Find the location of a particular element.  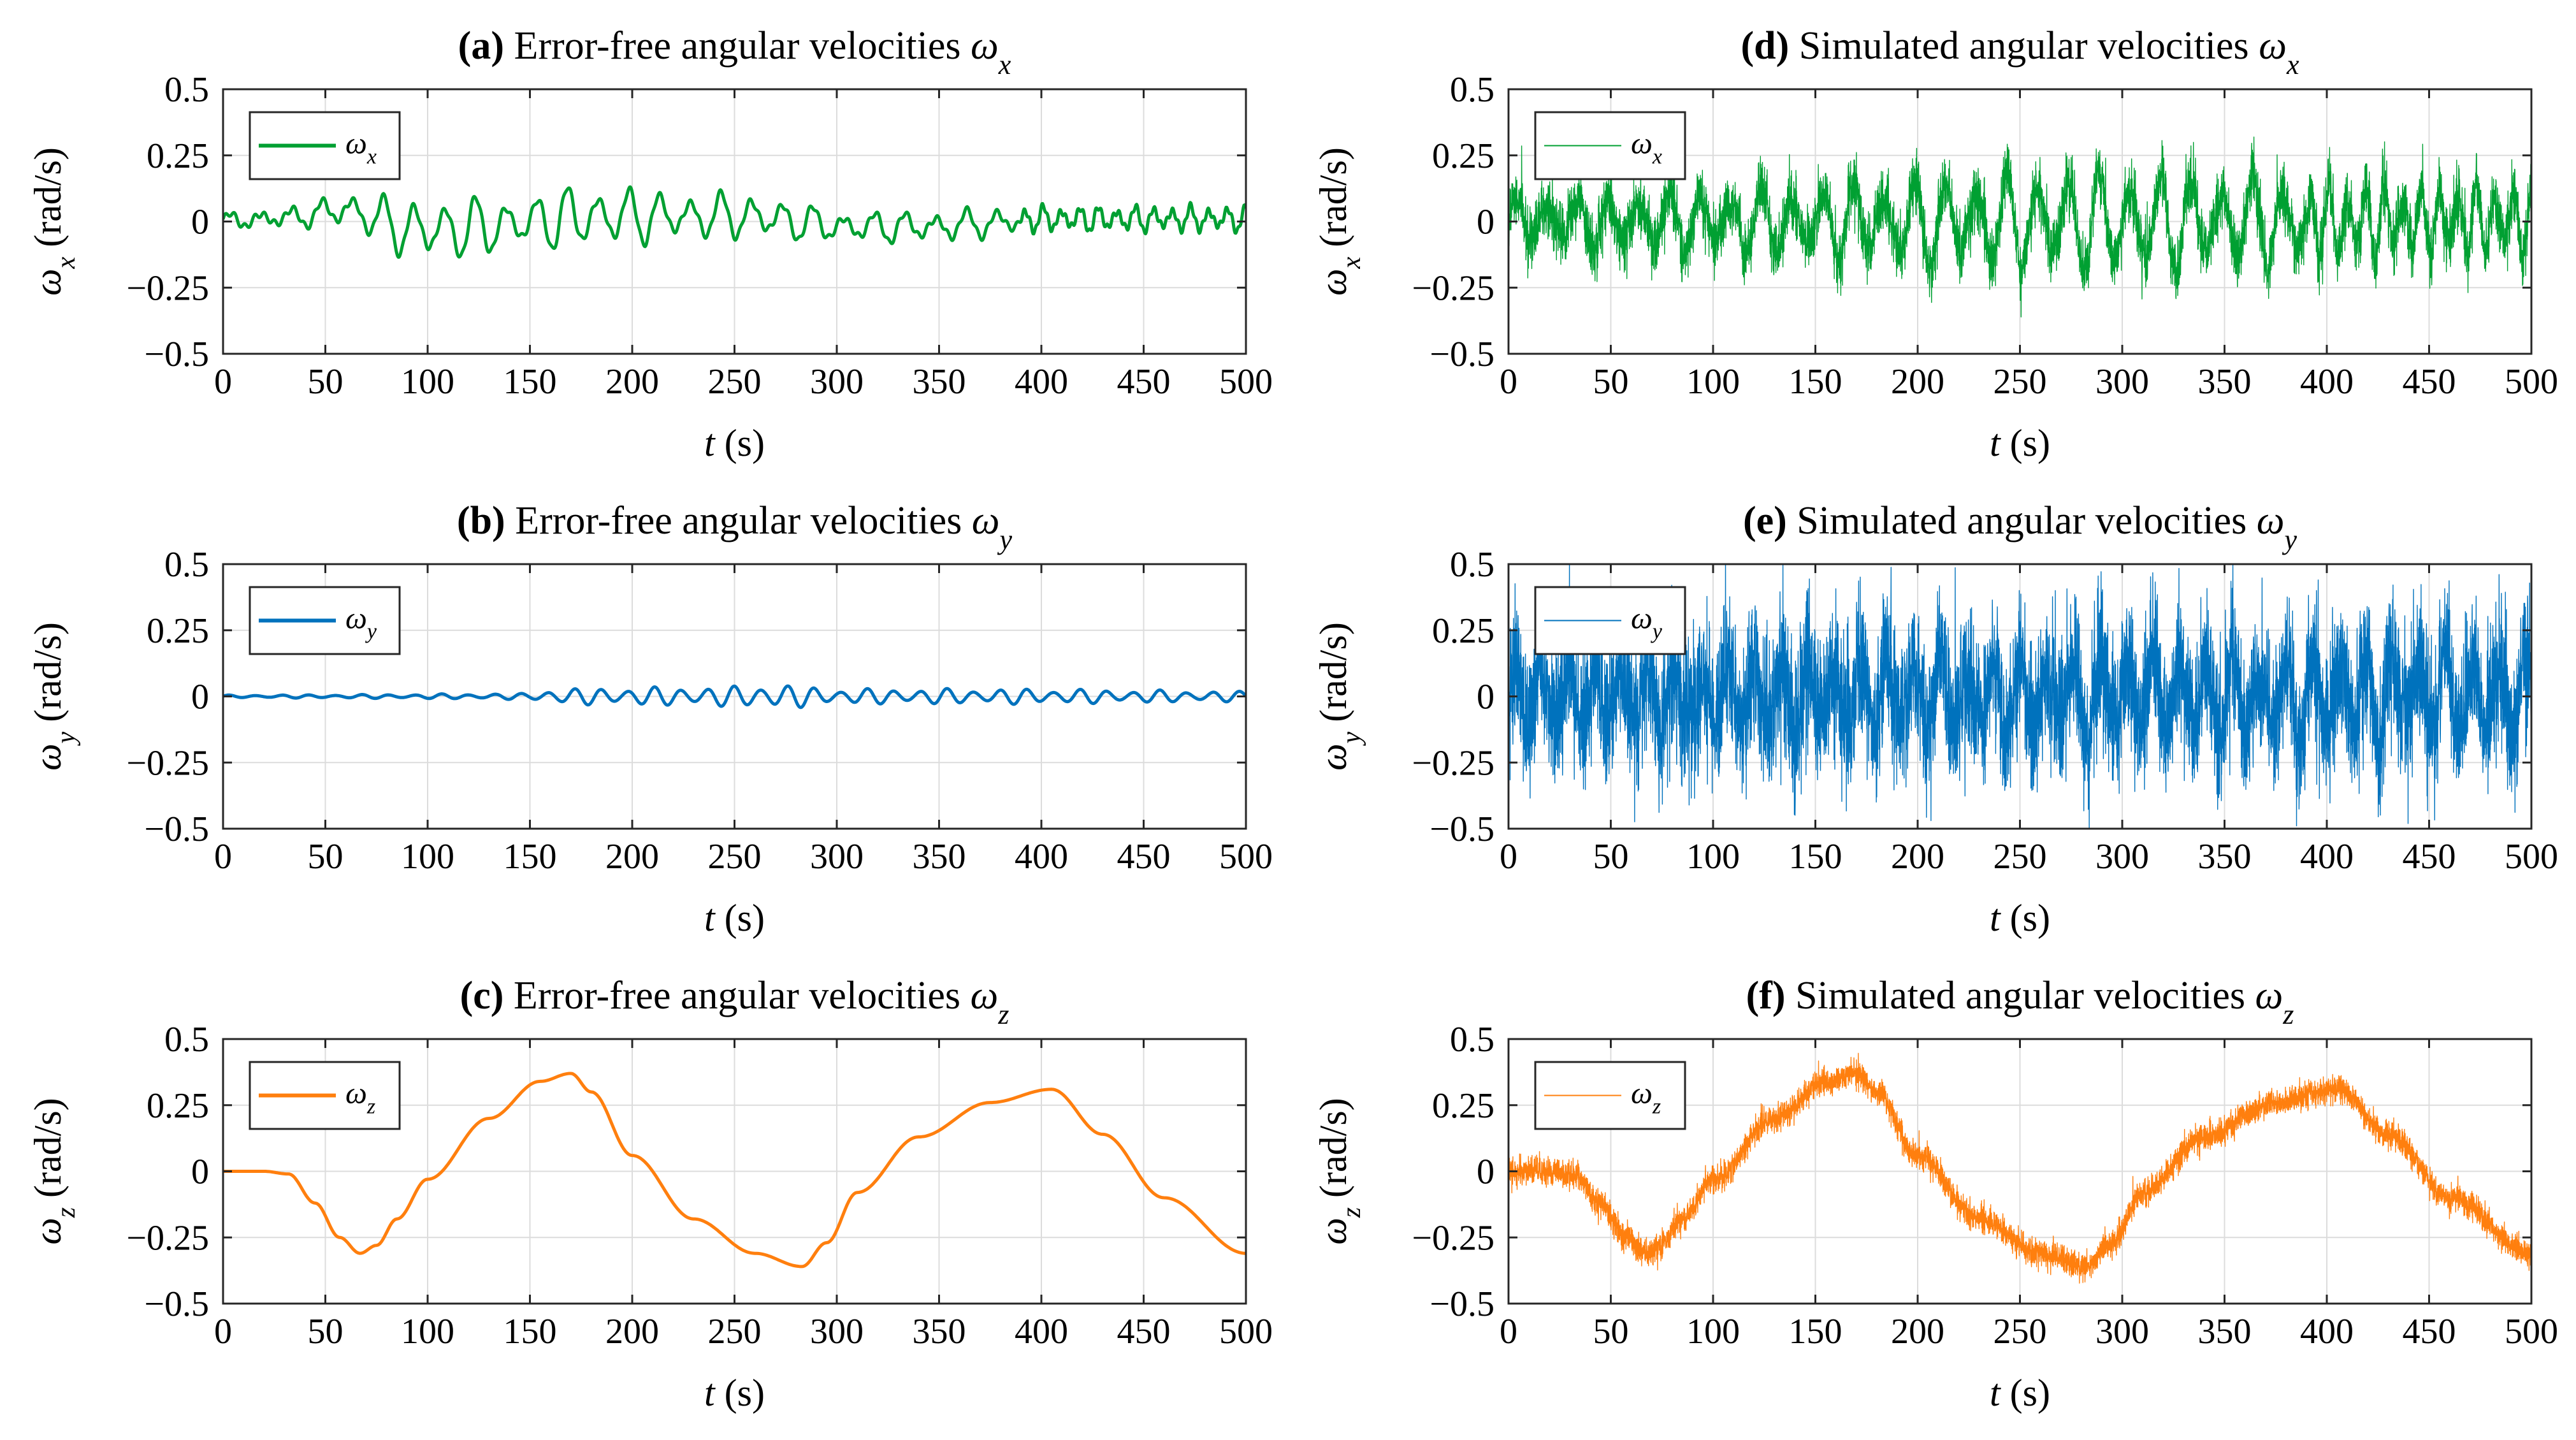

panel-title: (e) Simulated angular velocities ωy is located at coordinates (2020, 527).